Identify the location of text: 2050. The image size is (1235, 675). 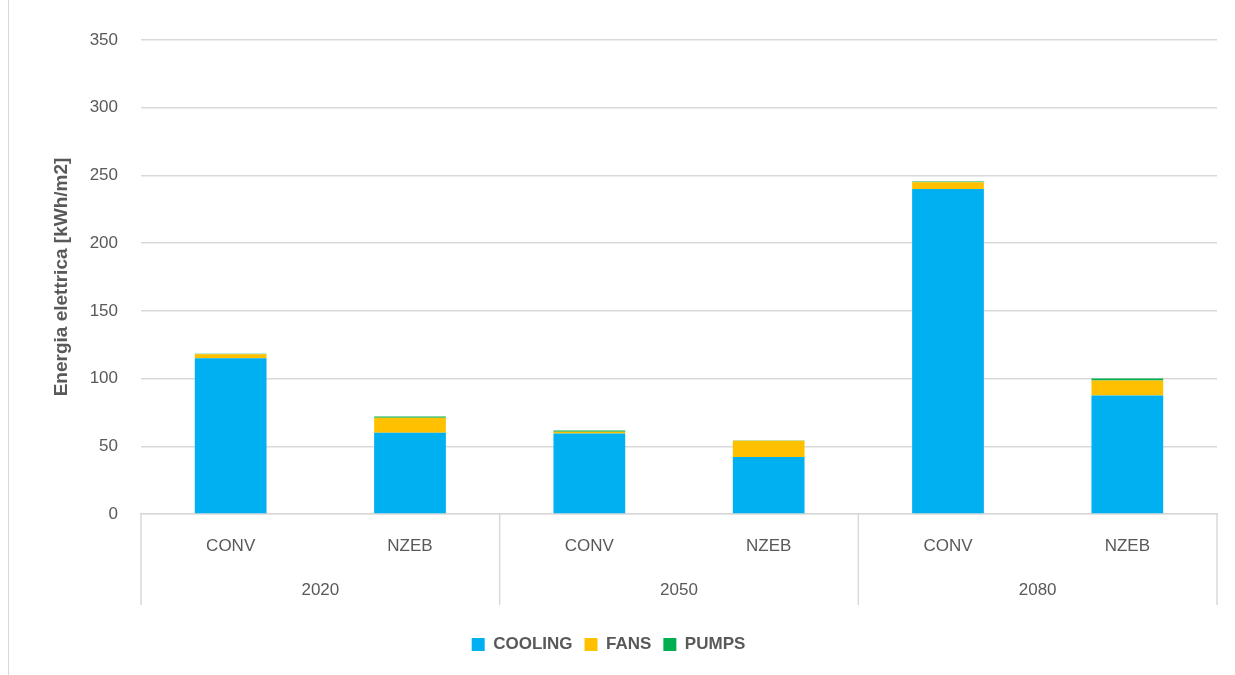
(679, 589).